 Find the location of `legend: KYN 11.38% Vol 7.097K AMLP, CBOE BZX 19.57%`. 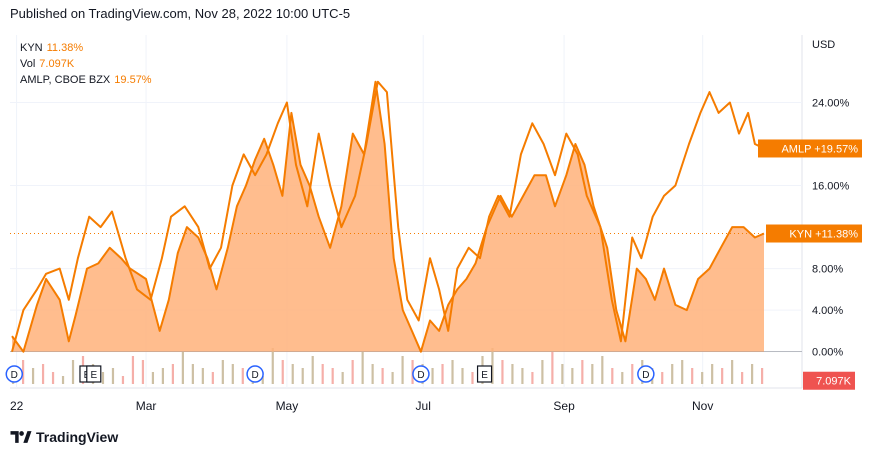

legend: KYN 11.38% Vol 7.097K AMLP, CBOE BZX 19.57% is located at coordinates (86, 64).